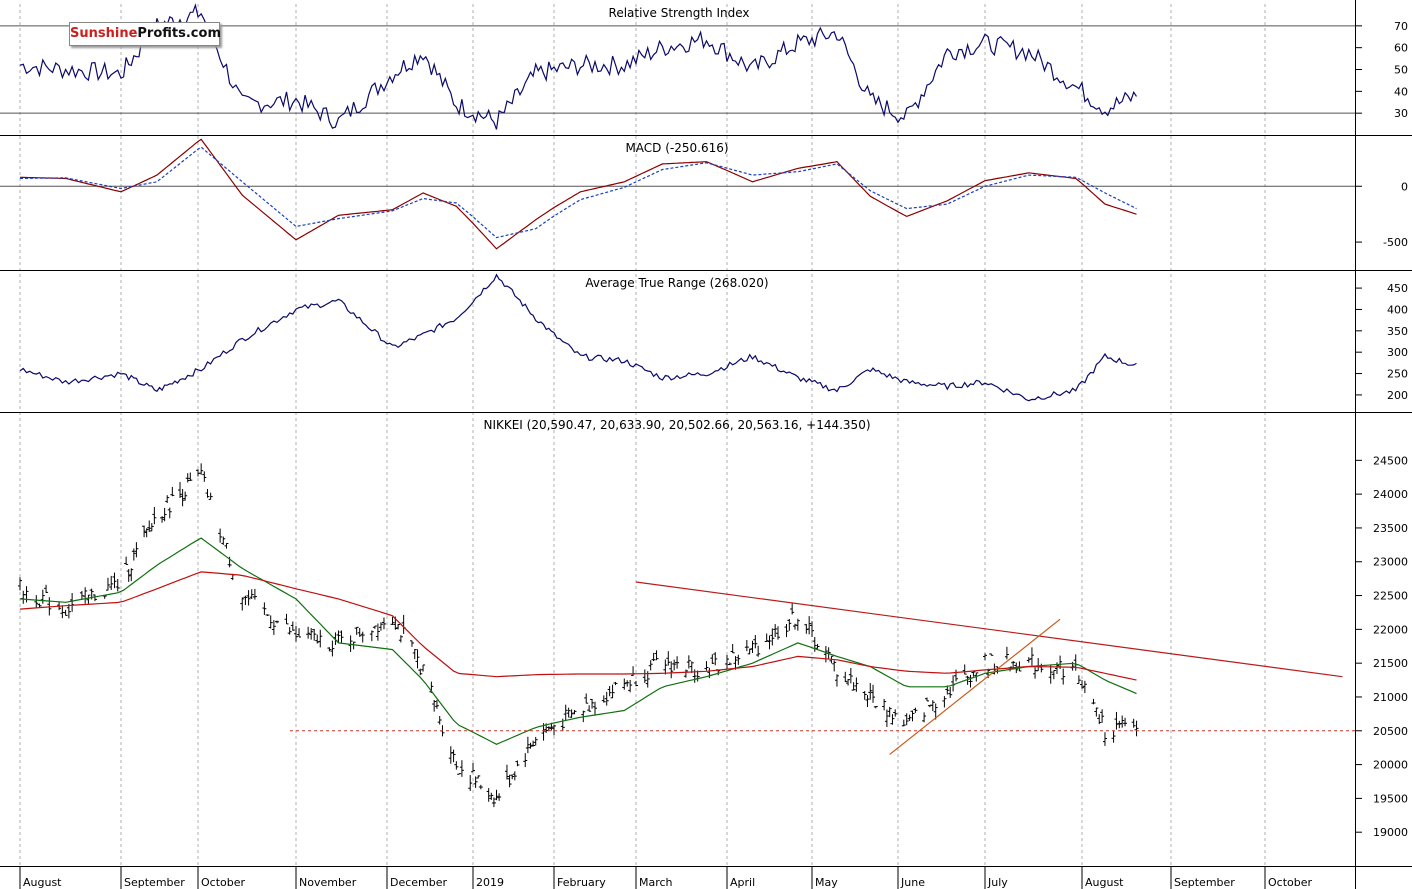 This screenshot has height=889, width=1412. I want to click on logo-part2: Profits.com, so click(179, 33).